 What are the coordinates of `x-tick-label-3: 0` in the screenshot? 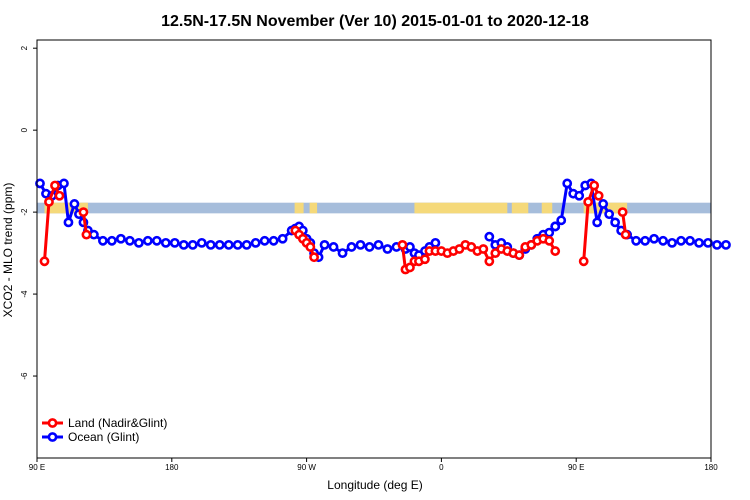 It's located at (441, 467).